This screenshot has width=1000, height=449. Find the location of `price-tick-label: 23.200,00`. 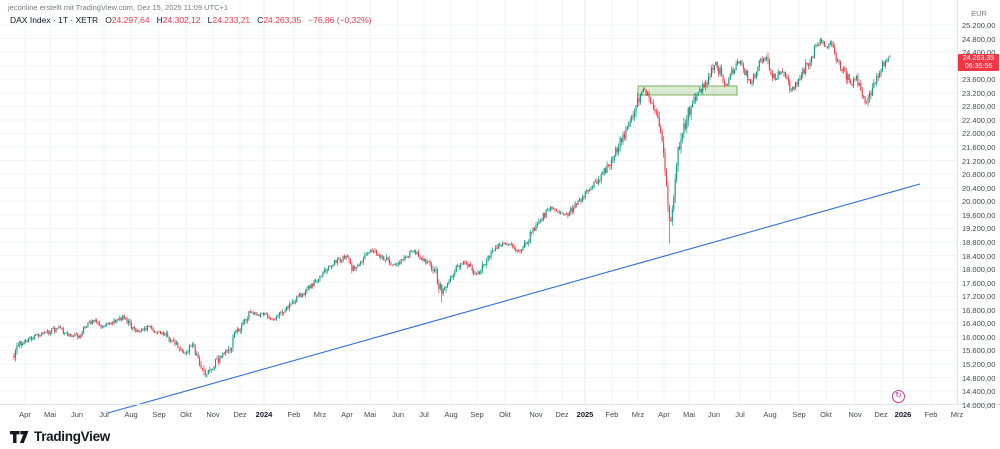

price-tick-label: 23.200,00 is located at coordinates (979, 93).